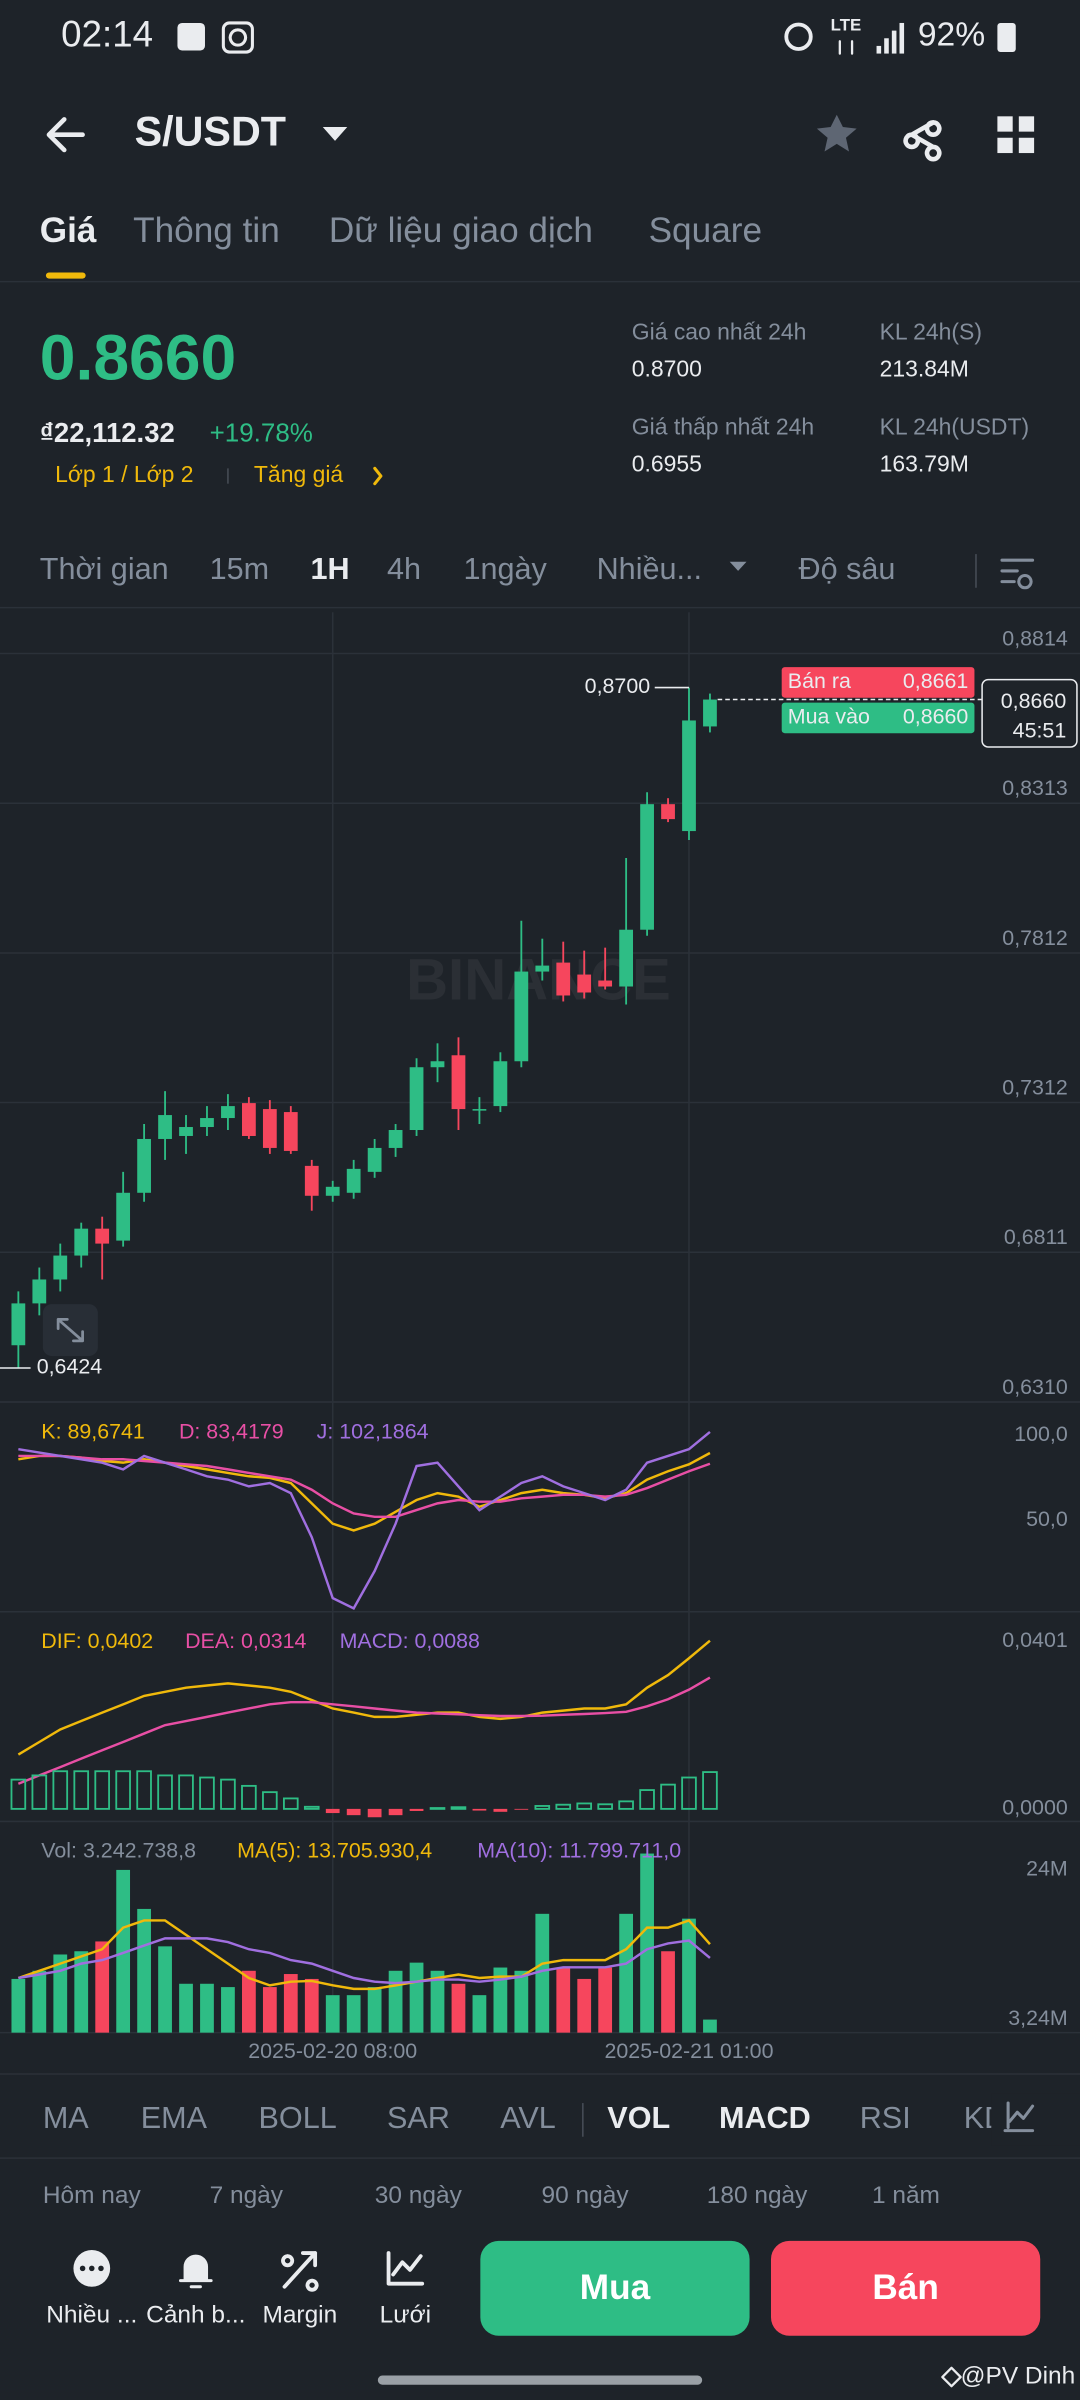  Describe the element at coordinates (885, 2118) in the screenshot. I see `indicator-tab: RSI` at that location.